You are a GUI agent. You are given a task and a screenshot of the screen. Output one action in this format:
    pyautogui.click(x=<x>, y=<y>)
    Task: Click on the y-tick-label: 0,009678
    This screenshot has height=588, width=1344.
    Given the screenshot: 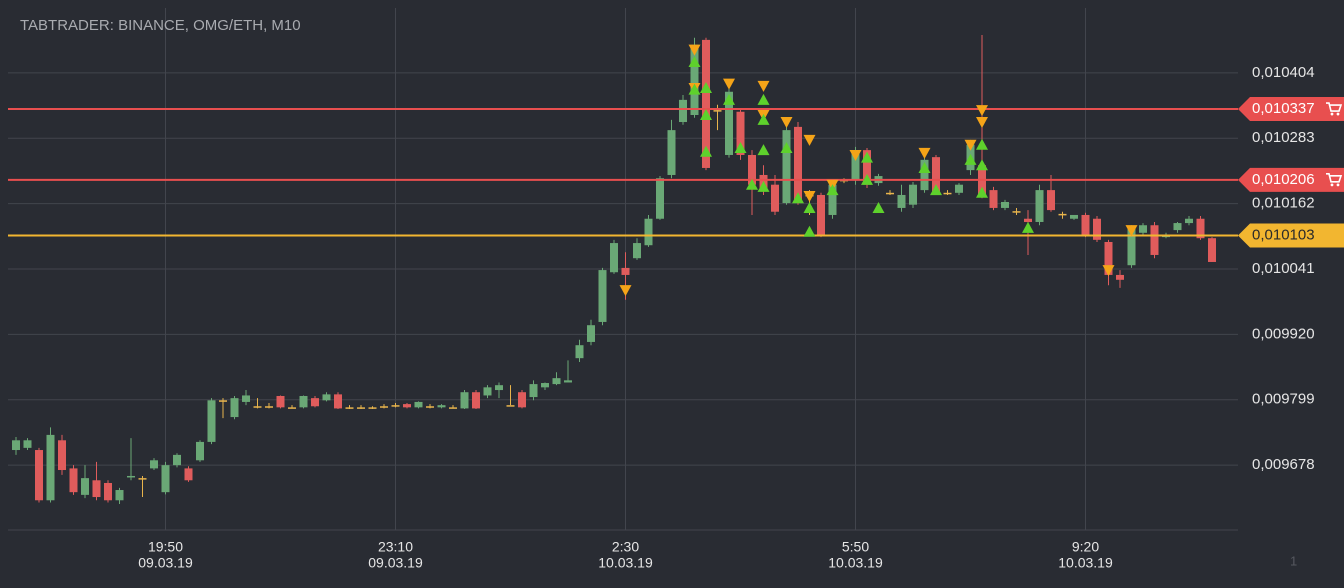 What is the action you would take?
    pyautogui.click(x=1283, y=464)
    